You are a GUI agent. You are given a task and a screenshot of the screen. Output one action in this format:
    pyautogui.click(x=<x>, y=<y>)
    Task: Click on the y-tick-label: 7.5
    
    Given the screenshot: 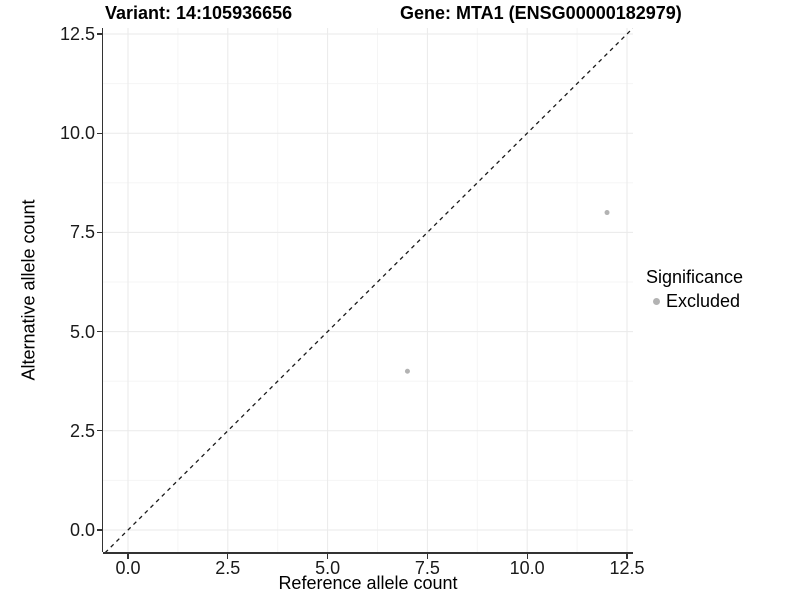 What is the action you would take?
    pyautogui.click(x=82, y=232)
    